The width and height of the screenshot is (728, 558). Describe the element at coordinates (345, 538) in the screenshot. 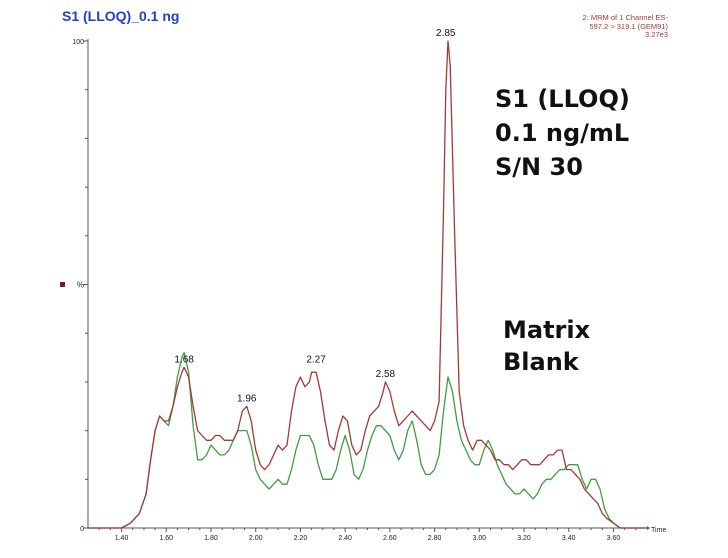

I see `x-tick-label: 2.40` at that location.